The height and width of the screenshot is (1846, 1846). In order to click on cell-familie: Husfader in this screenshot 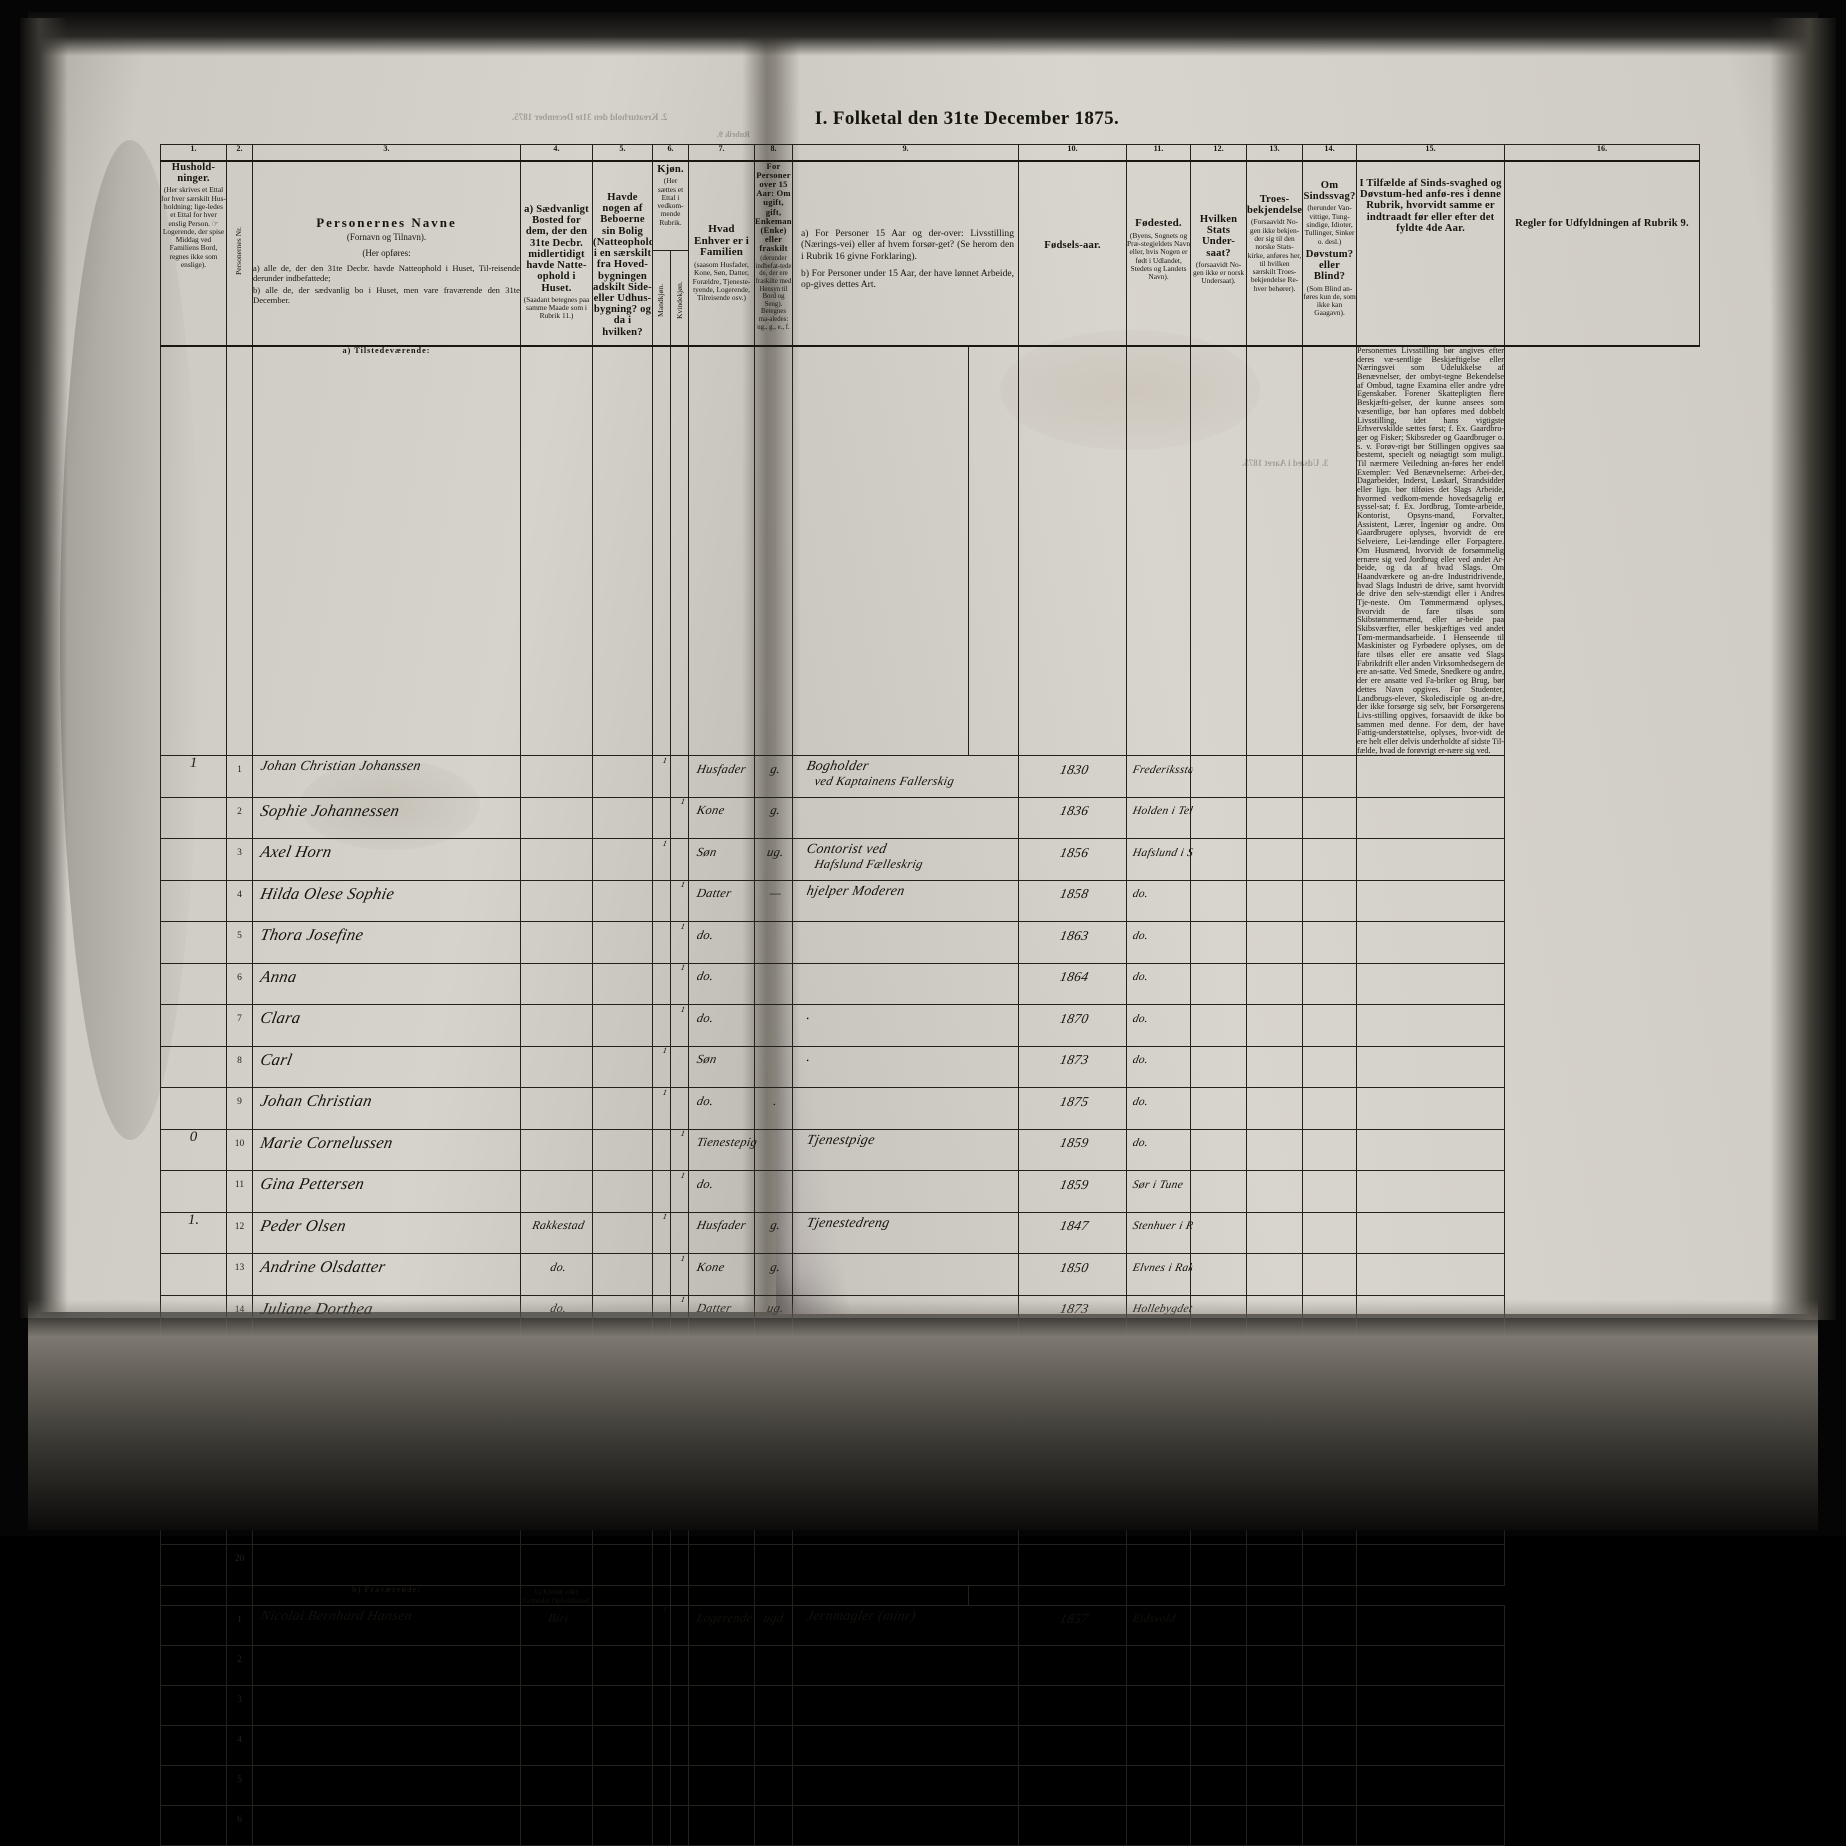, I will do `click(721, 776)`.